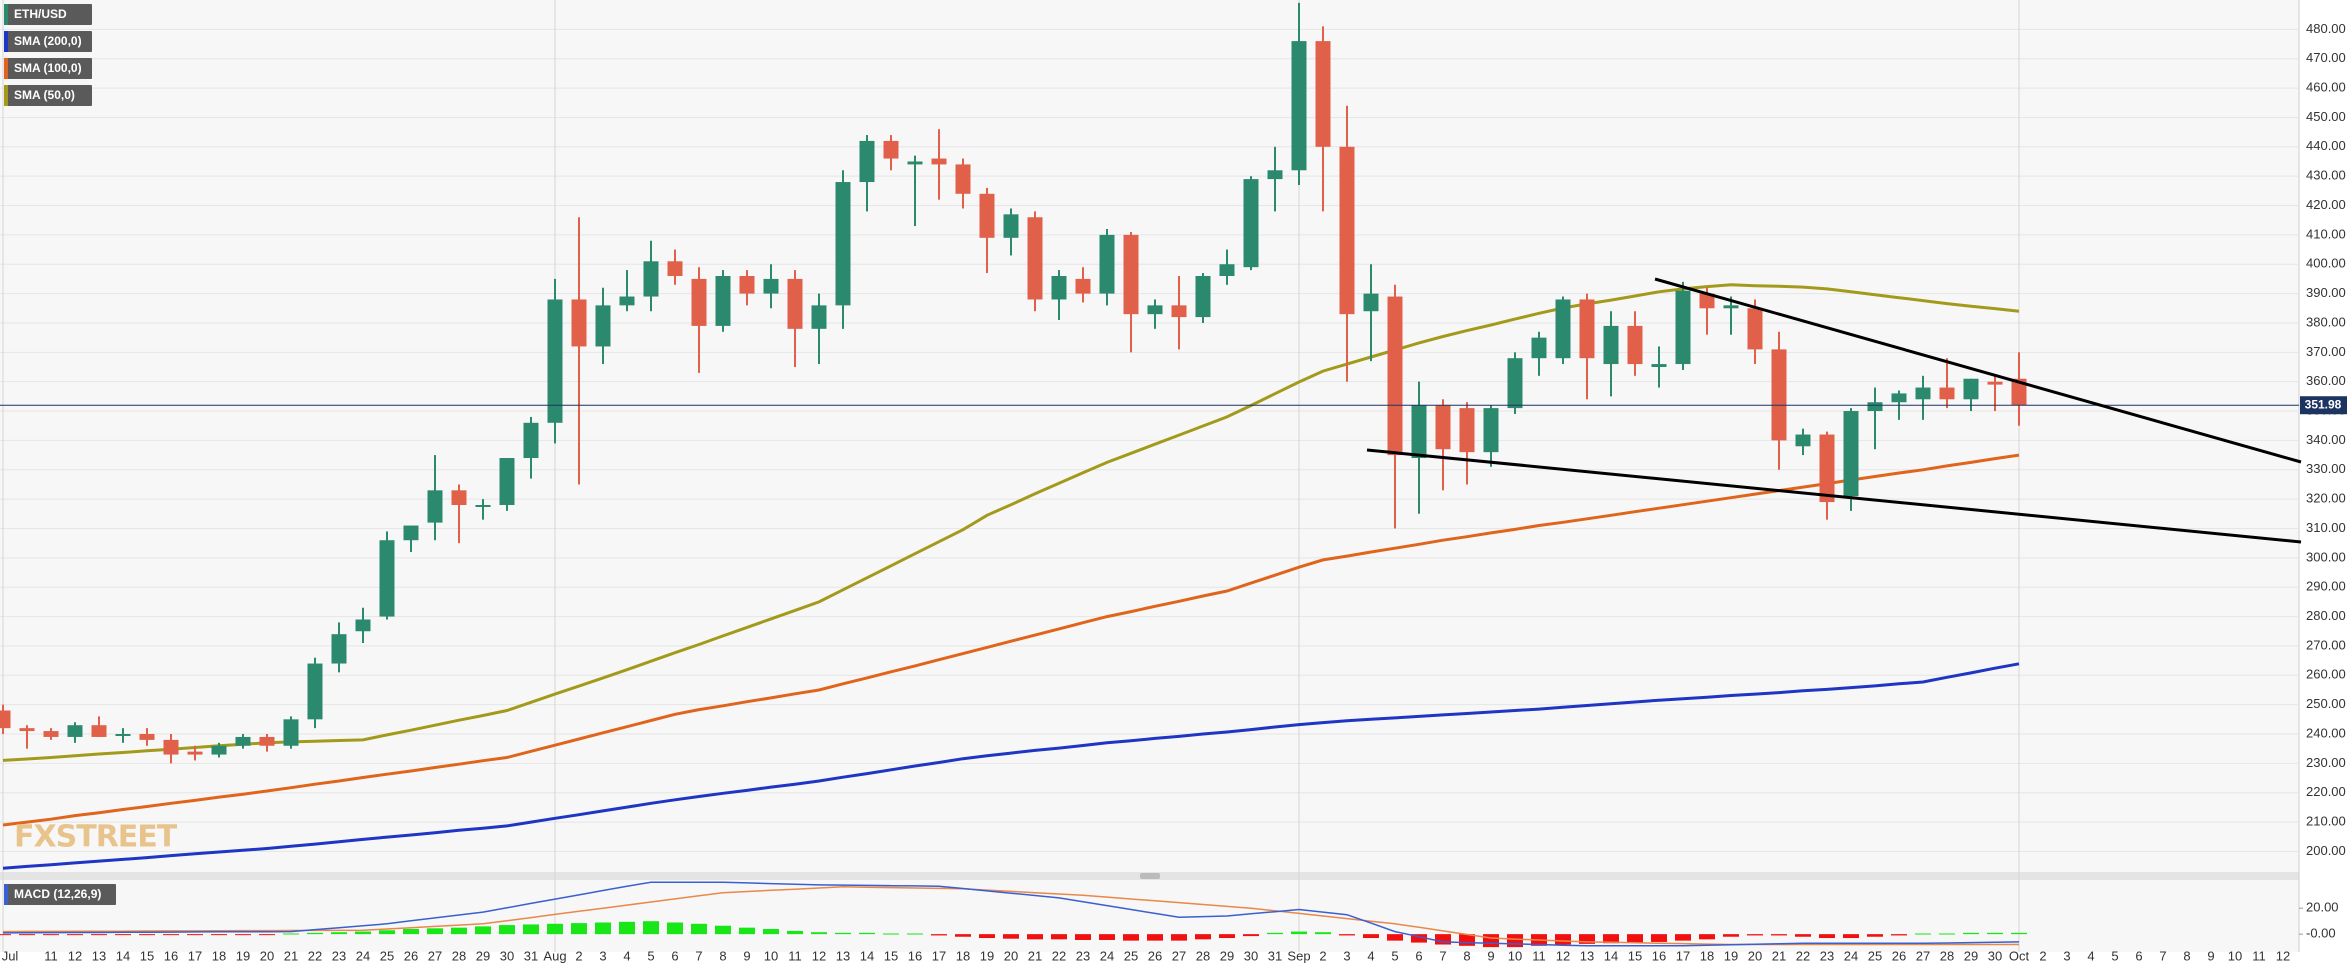  Describe the element at coordinates (1150, 876) in the screenshot. I see `pane-handle` at that location.